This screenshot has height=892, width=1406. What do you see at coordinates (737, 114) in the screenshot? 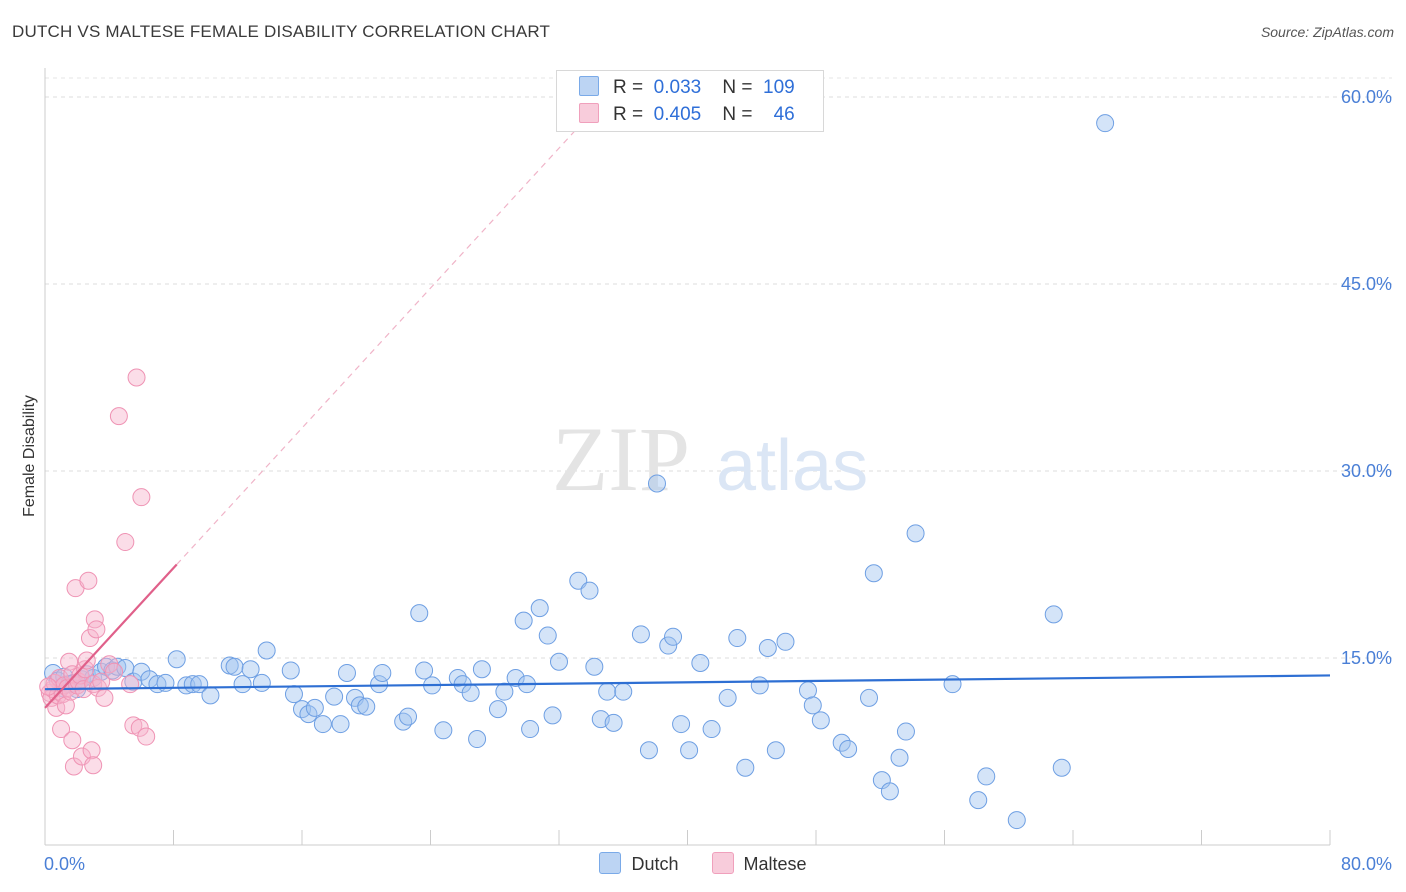
I see `maltese-n-label: N =` at bounding box center [737, 114].